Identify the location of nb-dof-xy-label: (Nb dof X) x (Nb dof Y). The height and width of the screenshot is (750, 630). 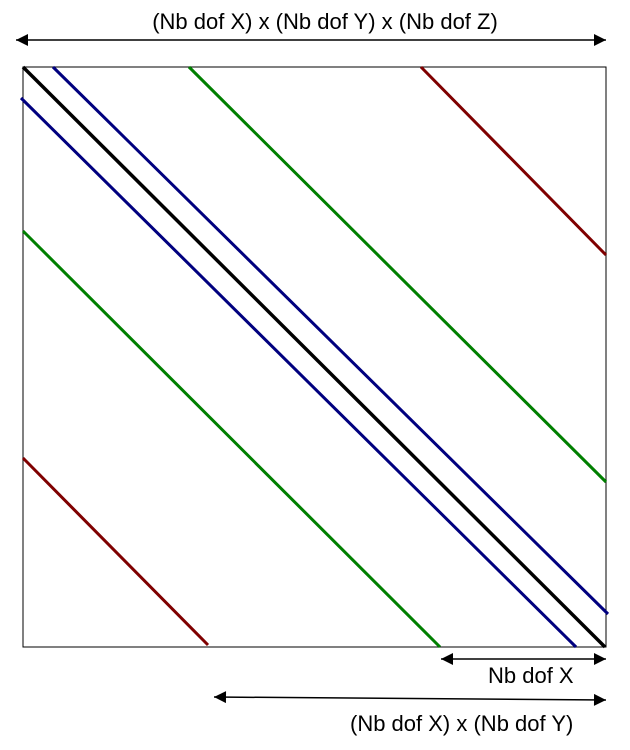
(462, 723).